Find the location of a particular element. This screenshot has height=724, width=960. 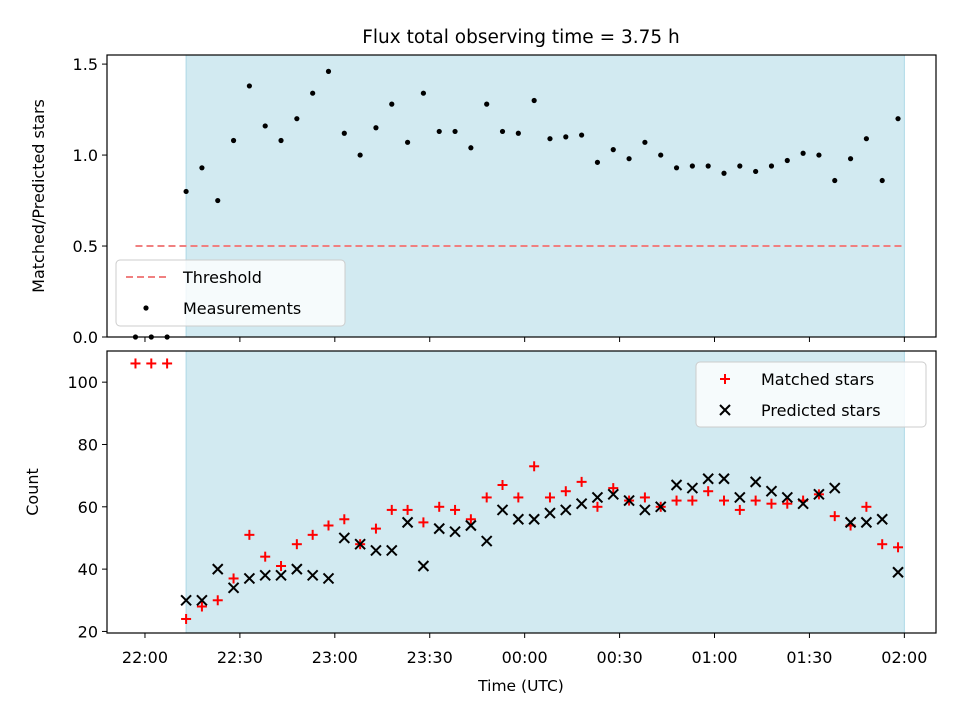

legend-threshold-label: Threshold is located at coordinates (222, 277).